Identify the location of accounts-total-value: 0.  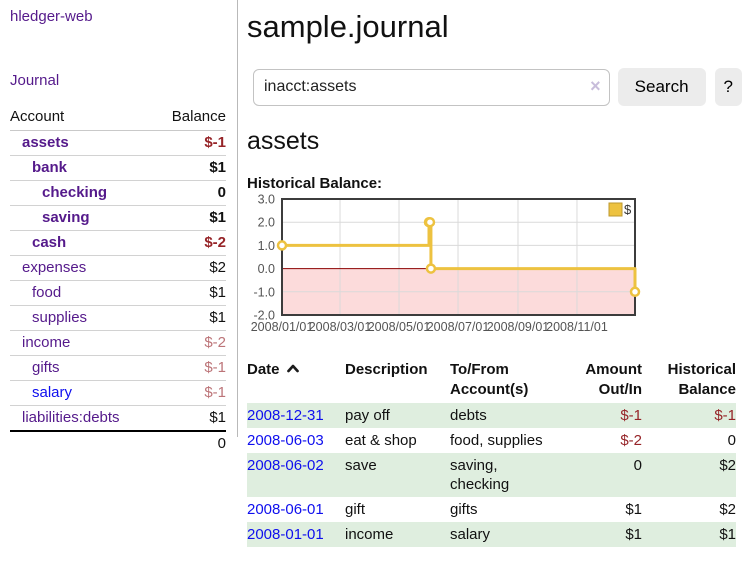
(221, 443).